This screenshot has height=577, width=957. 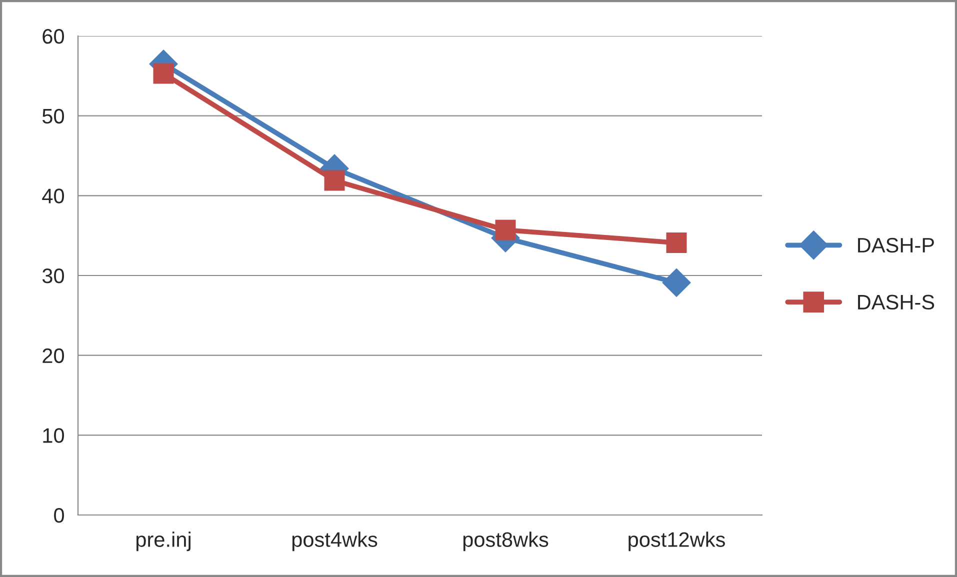 I want to click on y-tick-label: 10, so click(x=53, y=435).